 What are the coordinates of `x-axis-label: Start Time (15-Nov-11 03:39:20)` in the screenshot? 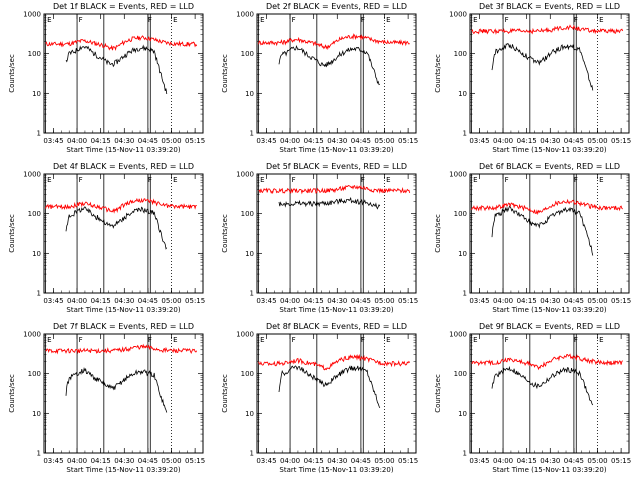 It's located at (336, 470).